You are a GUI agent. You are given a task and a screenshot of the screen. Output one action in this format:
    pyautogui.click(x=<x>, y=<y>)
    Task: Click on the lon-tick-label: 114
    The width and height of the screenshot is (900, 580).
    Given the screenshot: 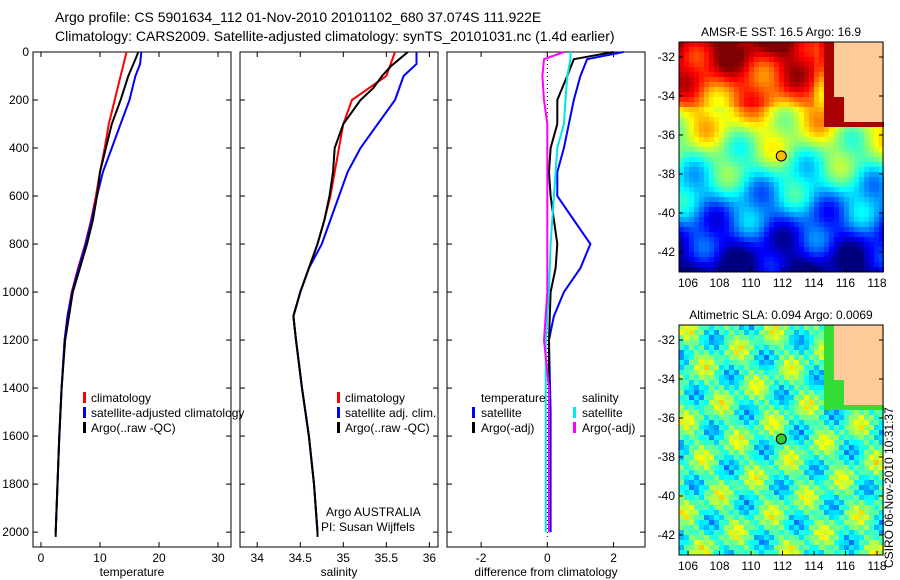 What is the action you would take?
    pyautogui.click(x=813, y=283)
    